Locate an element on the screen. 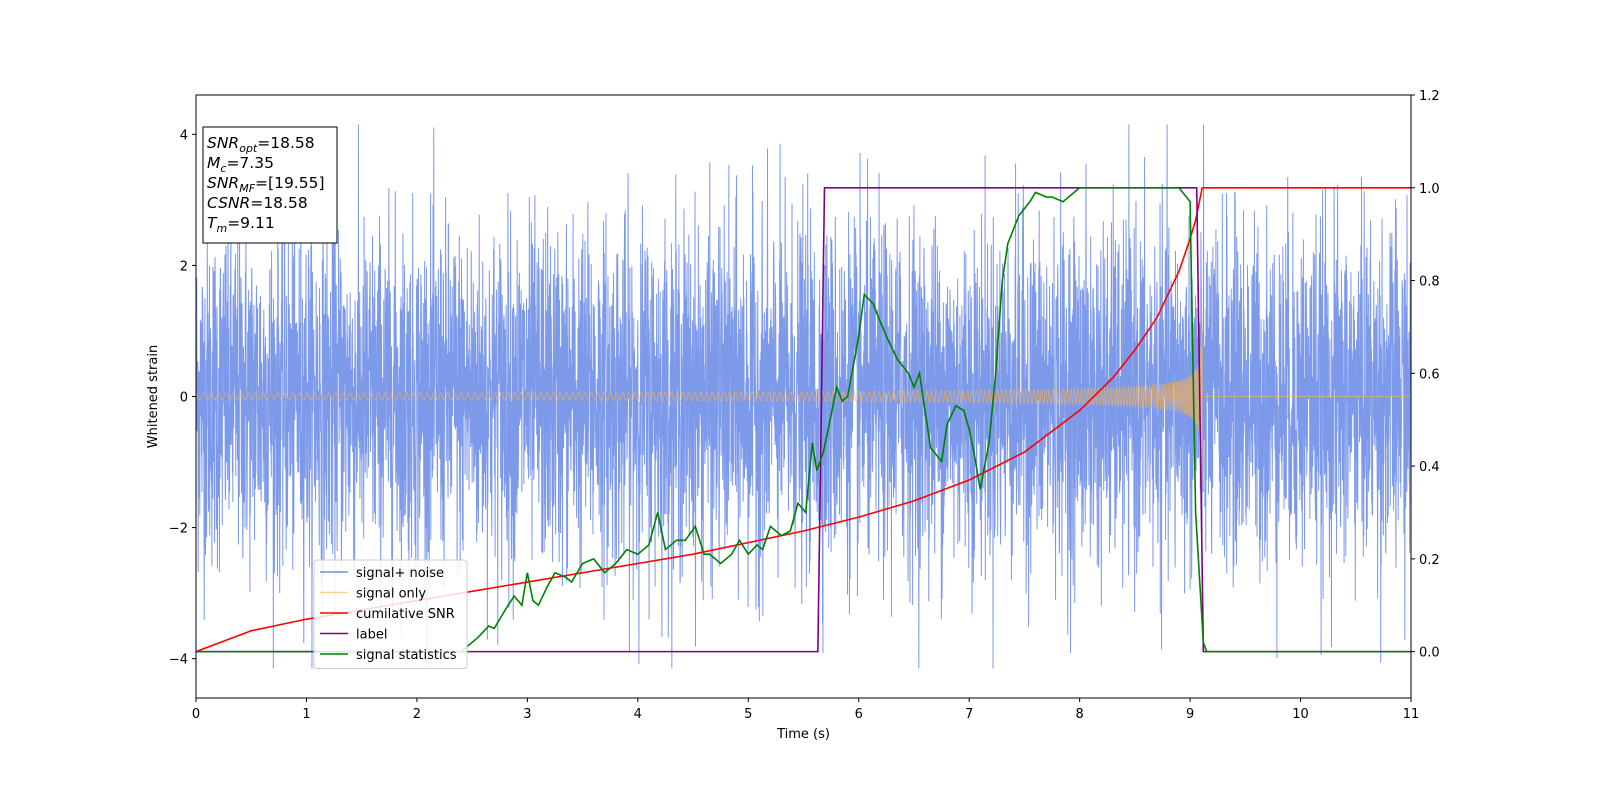 This screenshot has height=800, width=1600. y-axis-label: Whitened strain is located at coordinates (153, 396).